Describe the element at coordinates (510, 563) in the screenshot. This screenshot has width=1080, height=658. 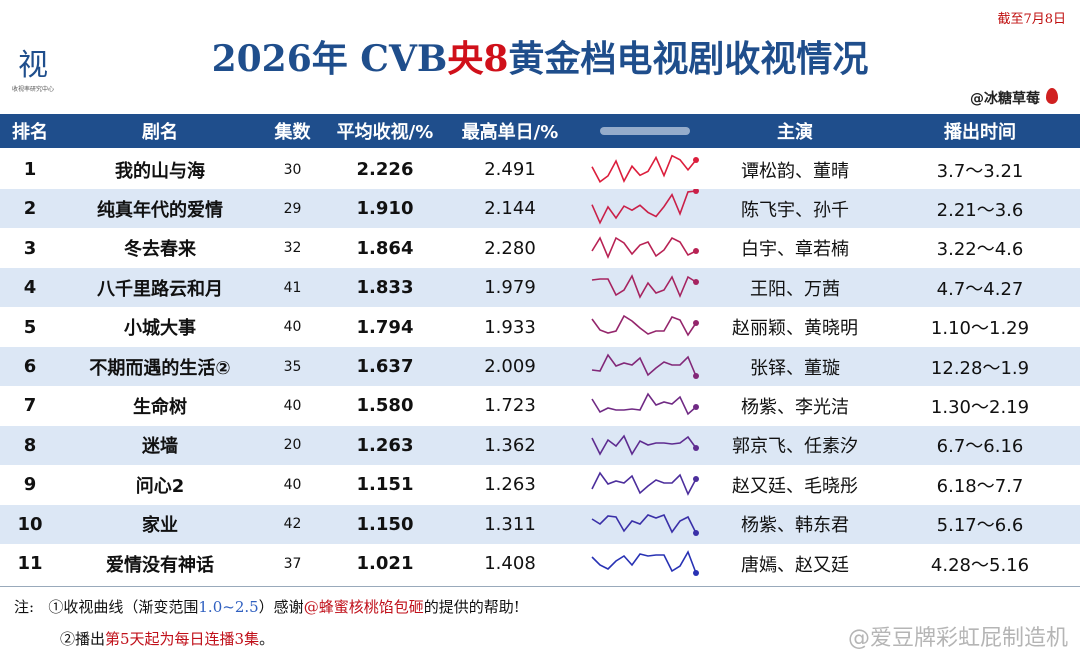
I see `table-cell: 1.408` at that location.